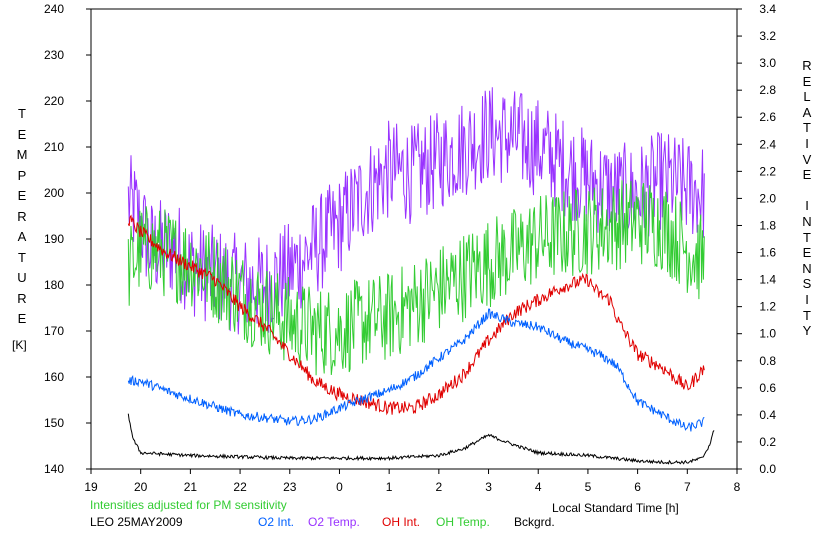  Describe the element at coordinates (54, 55) in the screenshot. I see `left-tick-label: 230` at that location.